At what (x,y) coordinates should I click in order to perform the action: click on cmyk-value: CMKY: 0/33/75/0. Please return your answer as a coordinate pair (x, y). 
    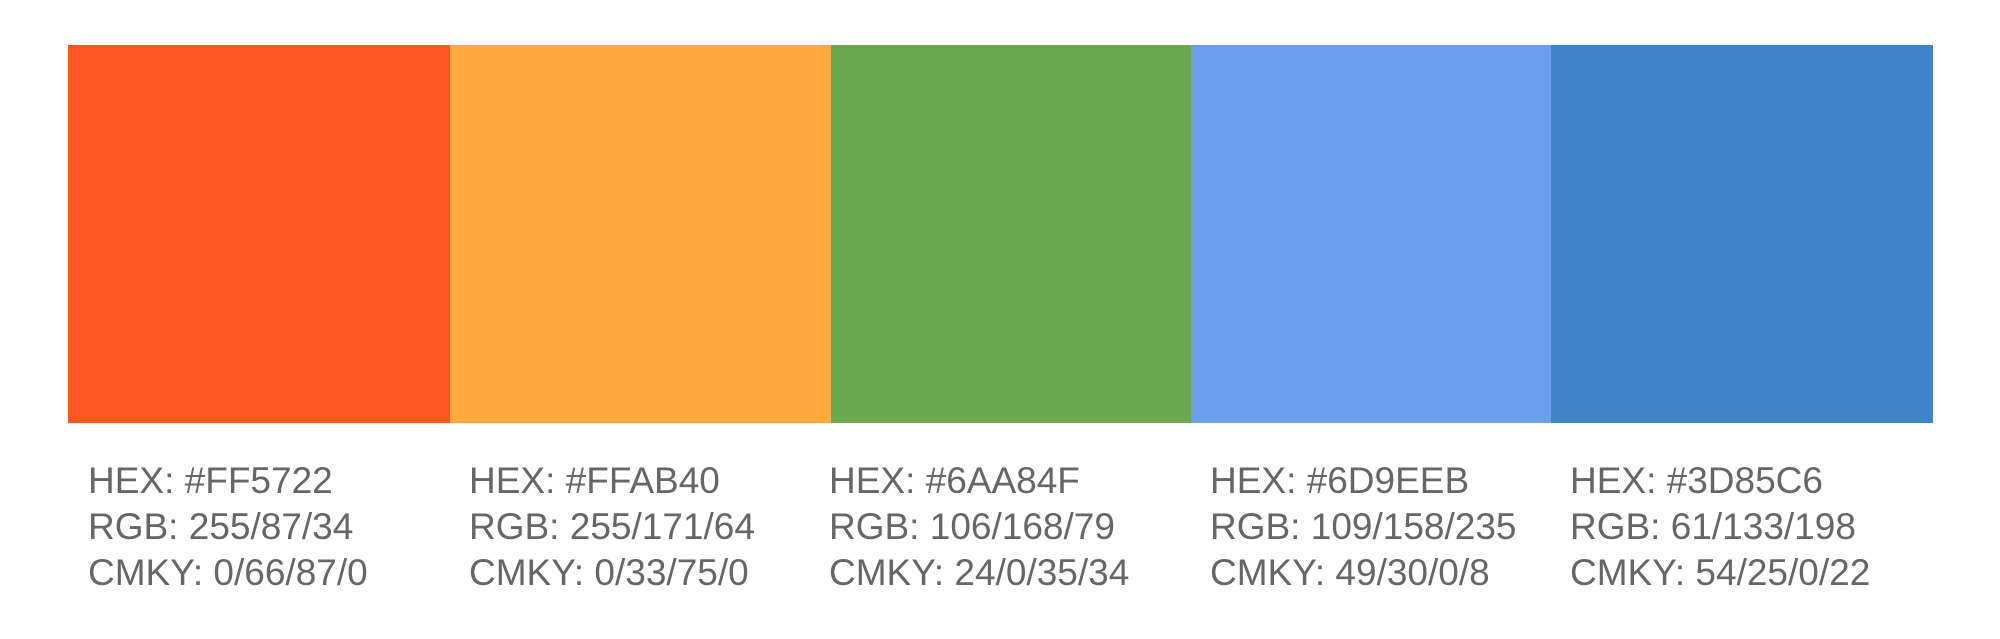
    Looking at the image, I should click on (609, 572).